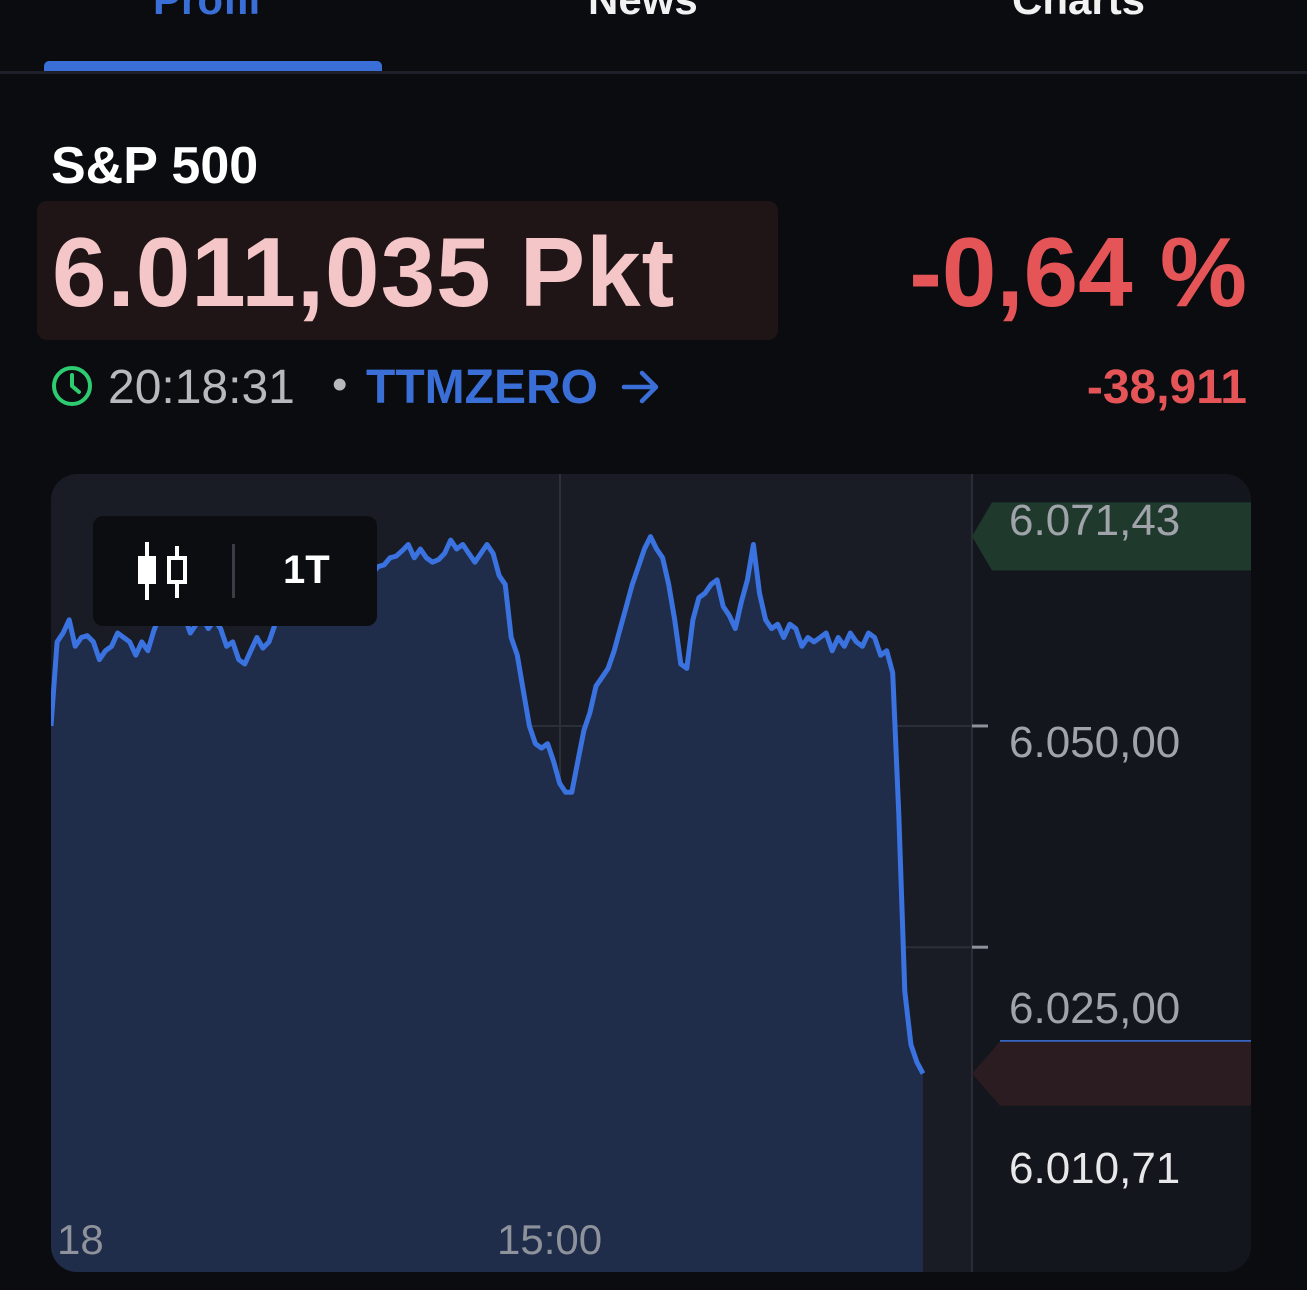 The image size is (1307, 1290). I want to click on high-price-tag, so click(1111, 536).